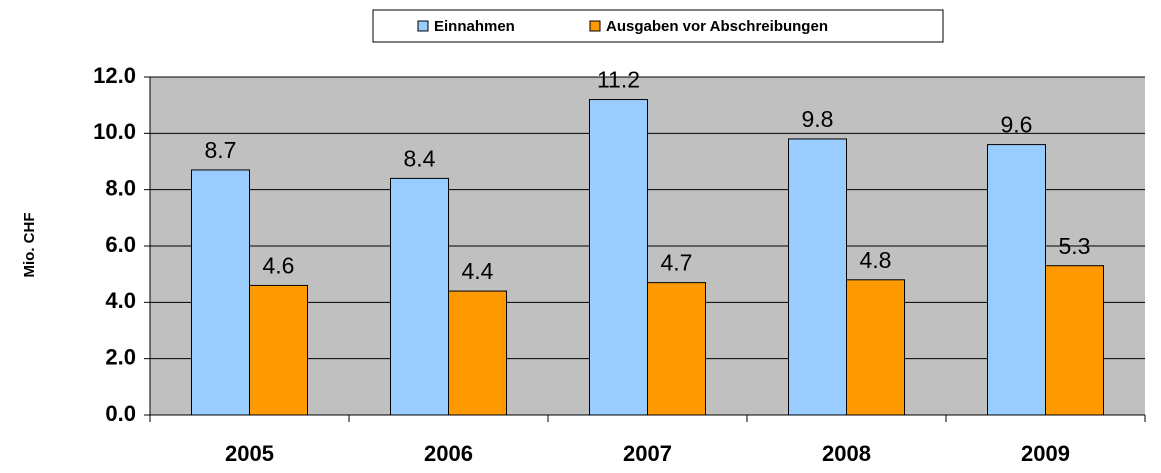 Image resolution: width=1161 pixels, height=473 pixels. What do you see at coordinates (114, 75) in the screenshot?
I see `y-tick-label: 12.0` at bounding box center [114, 75].